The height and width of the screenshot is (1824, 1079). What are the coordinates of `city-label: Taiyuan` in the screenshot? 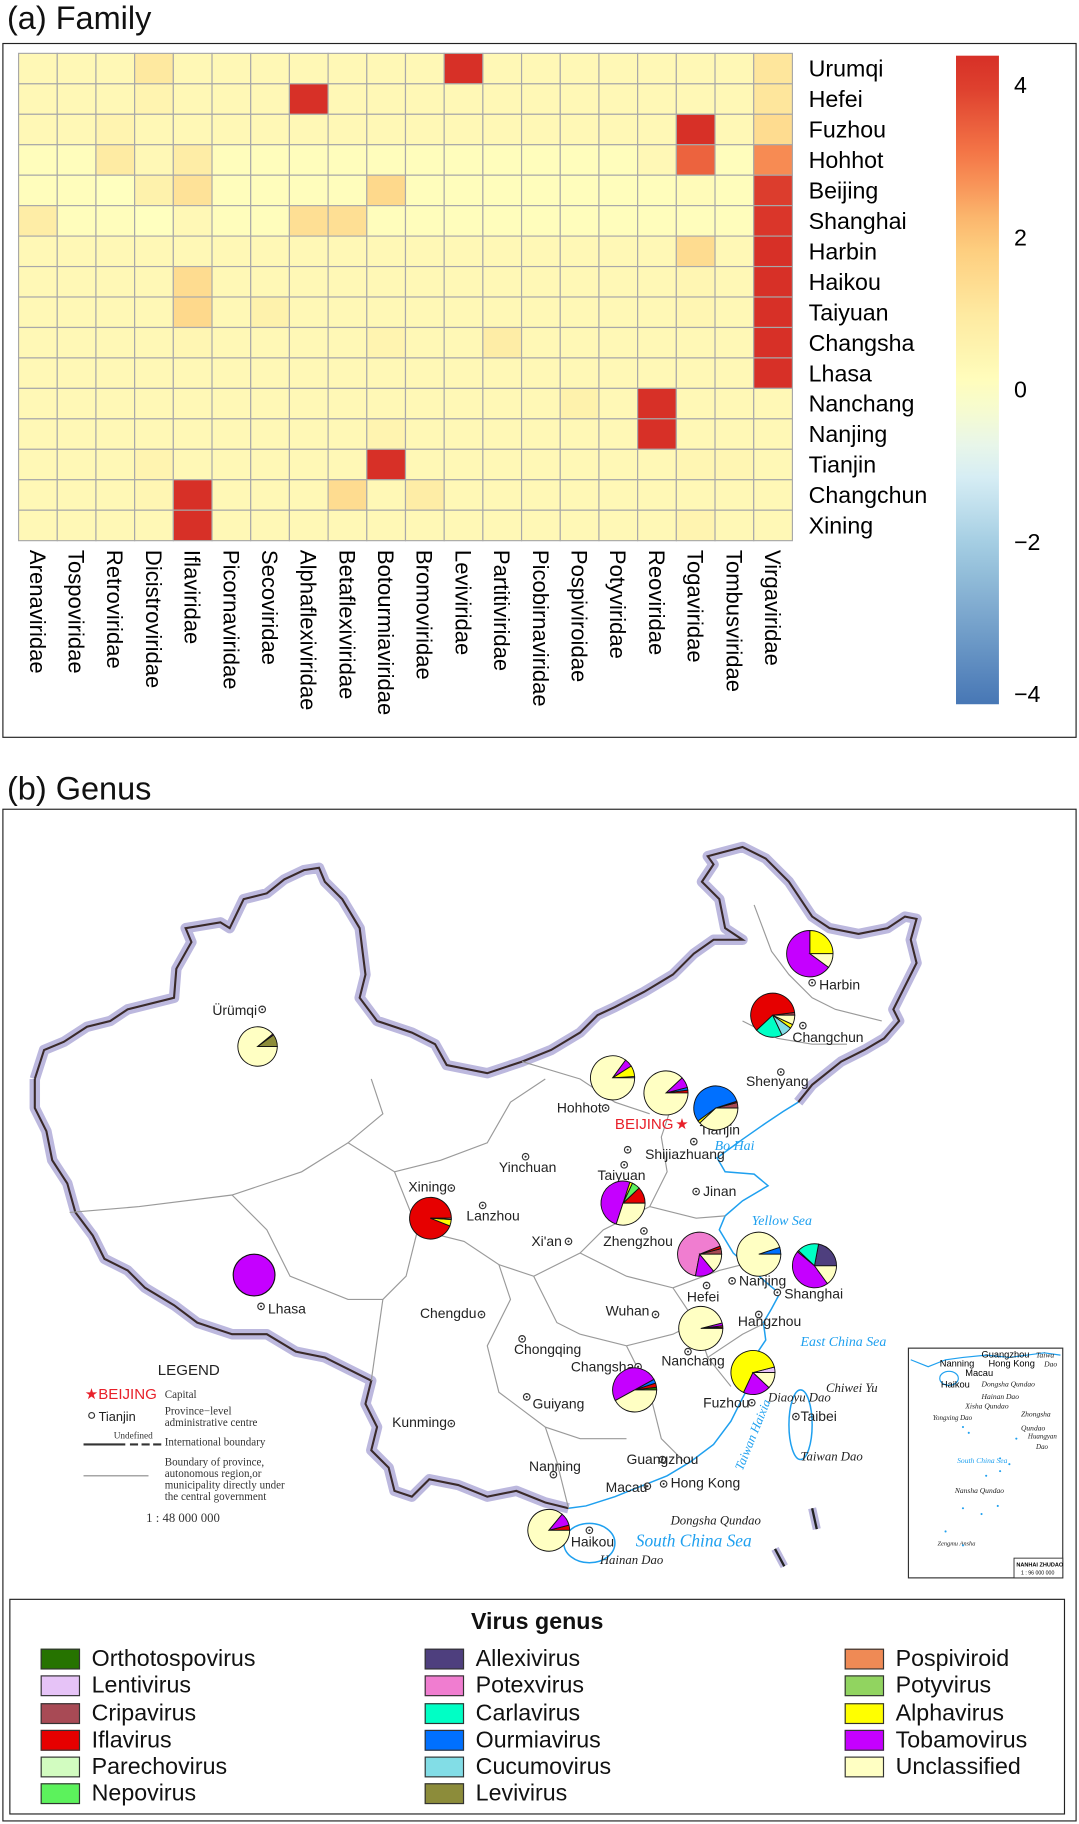 It's located at (622, 1175).